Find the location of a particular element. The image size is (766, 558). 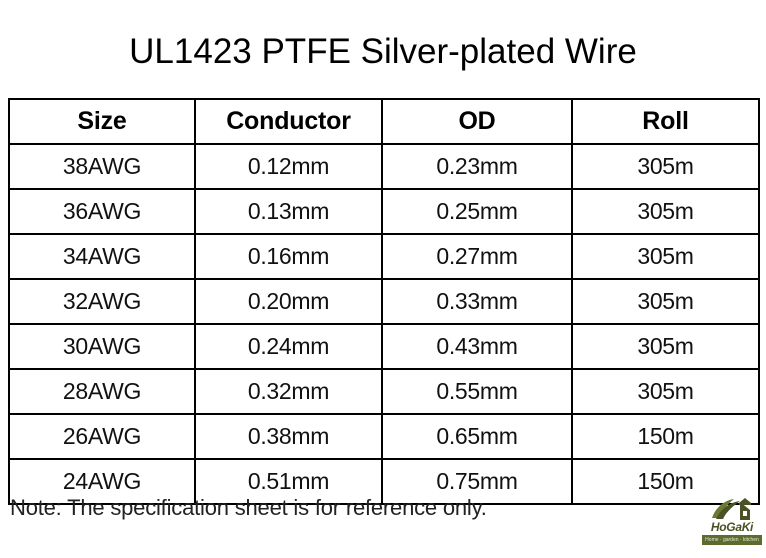

cell-conductor: 0.12mm is located at coordinates (288, 166).